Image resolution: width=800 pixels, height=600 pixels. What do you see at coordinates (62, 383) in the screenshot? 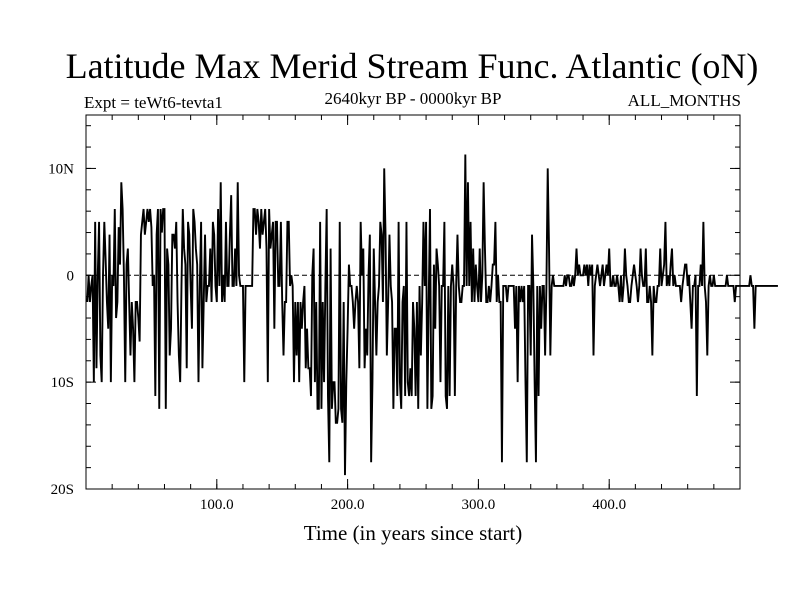
I see `y-tick-label: 10S` at bounding box center [62, 383].